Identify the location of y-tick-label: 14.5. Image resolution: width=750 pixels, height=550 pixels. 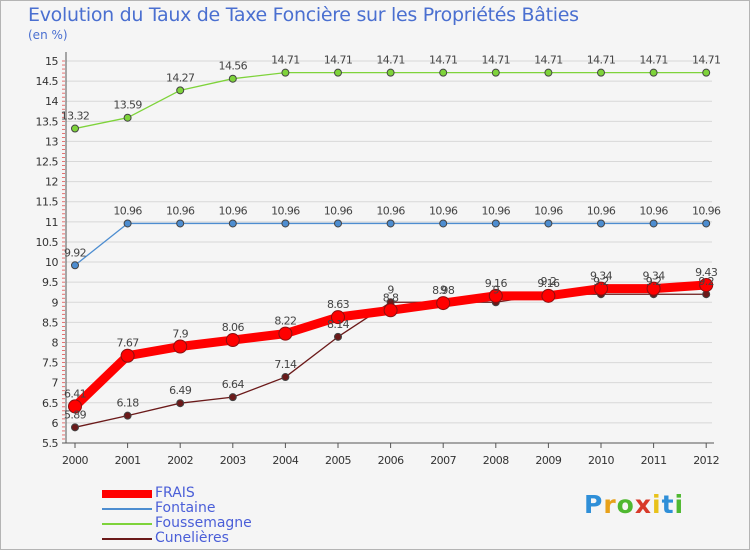
(47, 81).